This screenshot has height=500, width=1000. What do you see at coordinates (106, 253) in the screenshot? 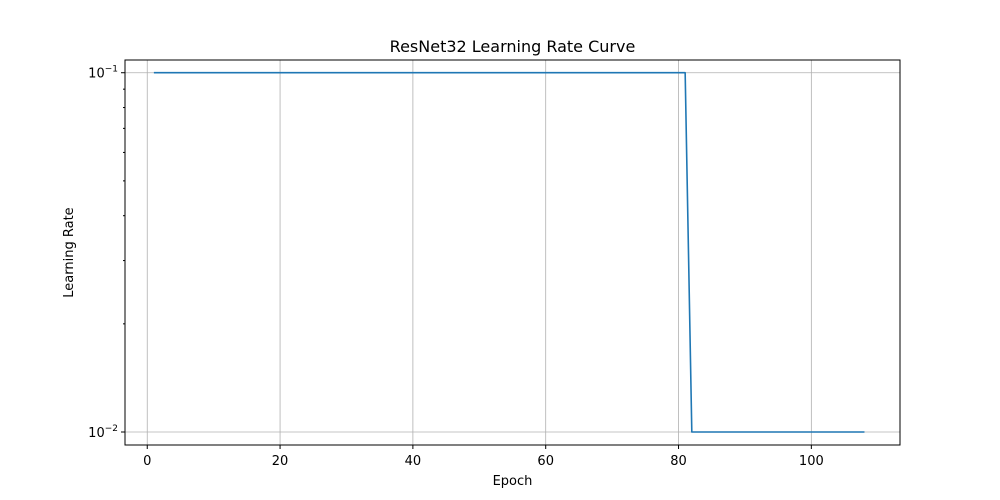
I see `y-axis: 10⁻¹ 10⁻²` at bounding box center [106, 253].